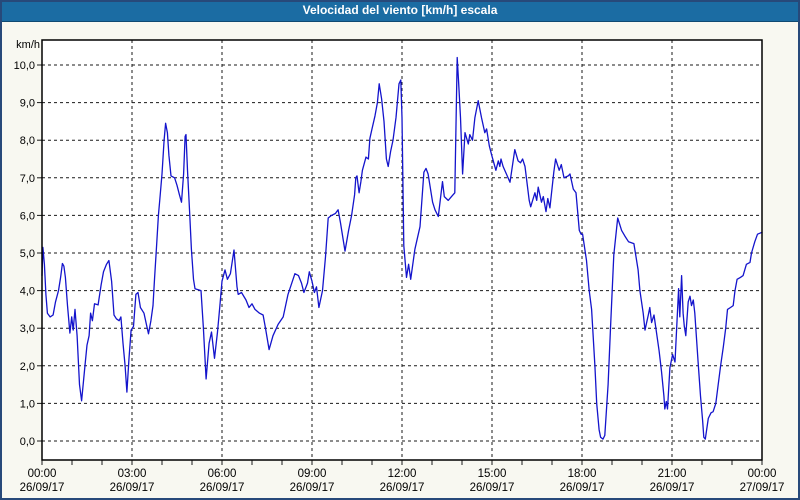 The image size is (800, 500). I want to click on y-tick-label: 3,0, so click(27, 329).